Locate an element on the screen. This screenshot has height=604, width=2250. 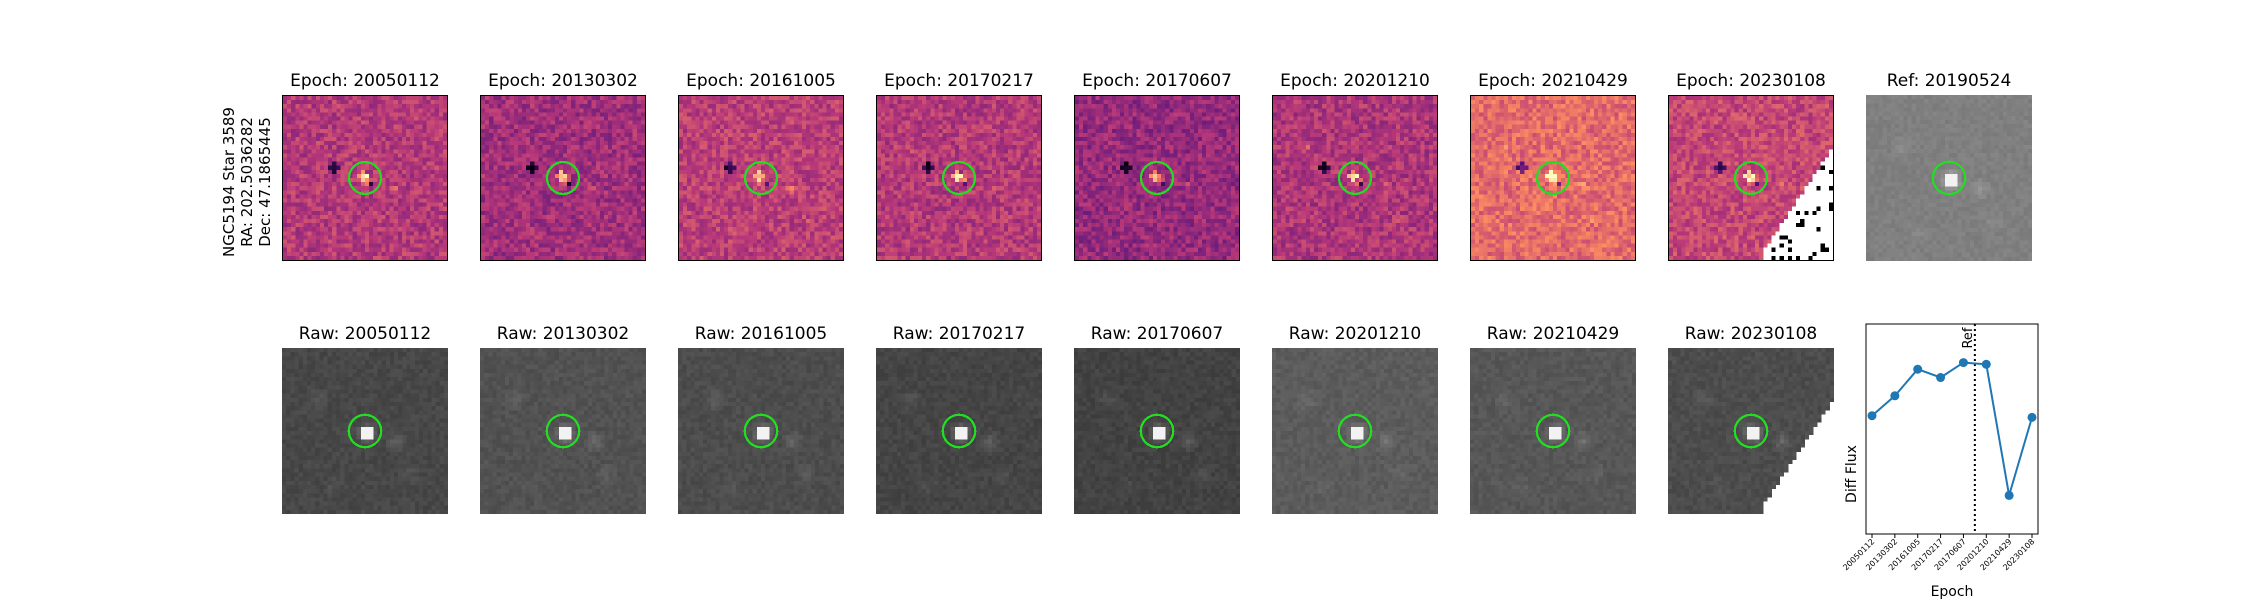
ref-panel-image is located at coordinates (1949, 178).